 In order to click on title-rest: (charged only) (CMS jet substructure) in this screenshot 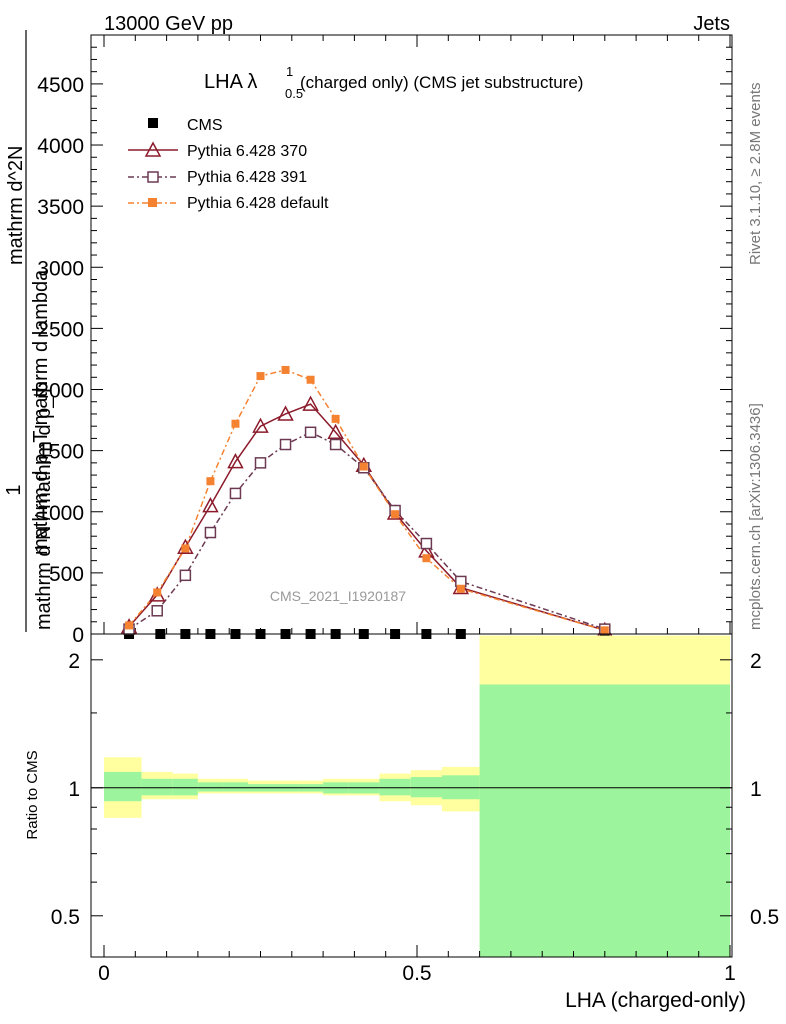, I will do `click(441, 82)`.